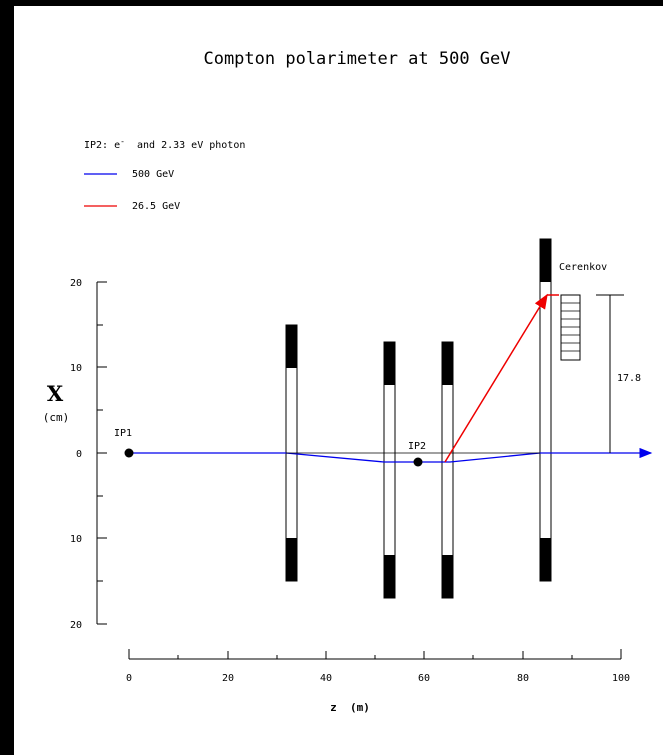 Image resolution: width=663 pixels, height=755 pixels. What do you see at coordinates (350, 707) in the screenshot?
I see `x-axis-label: z (m)` at bounding box center [350, 707].